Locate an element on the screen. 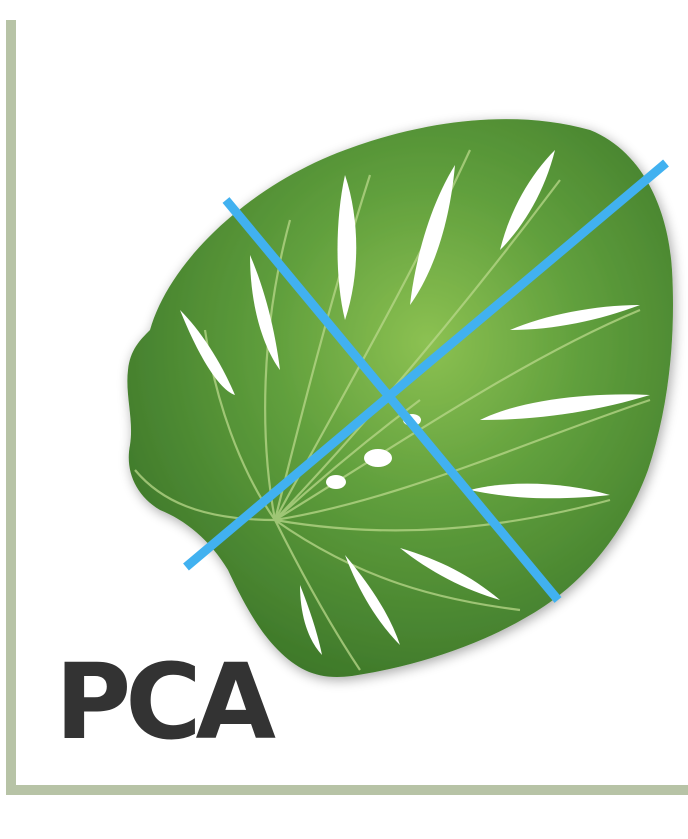  pca-title: PCA is located at coordinates (165, 702).